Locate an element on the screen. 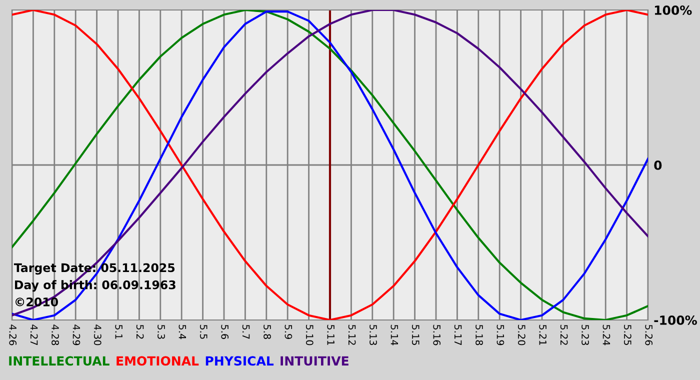 The image size is (700, 380). y-tick-label: -100% is located at coordinates (675, 320).